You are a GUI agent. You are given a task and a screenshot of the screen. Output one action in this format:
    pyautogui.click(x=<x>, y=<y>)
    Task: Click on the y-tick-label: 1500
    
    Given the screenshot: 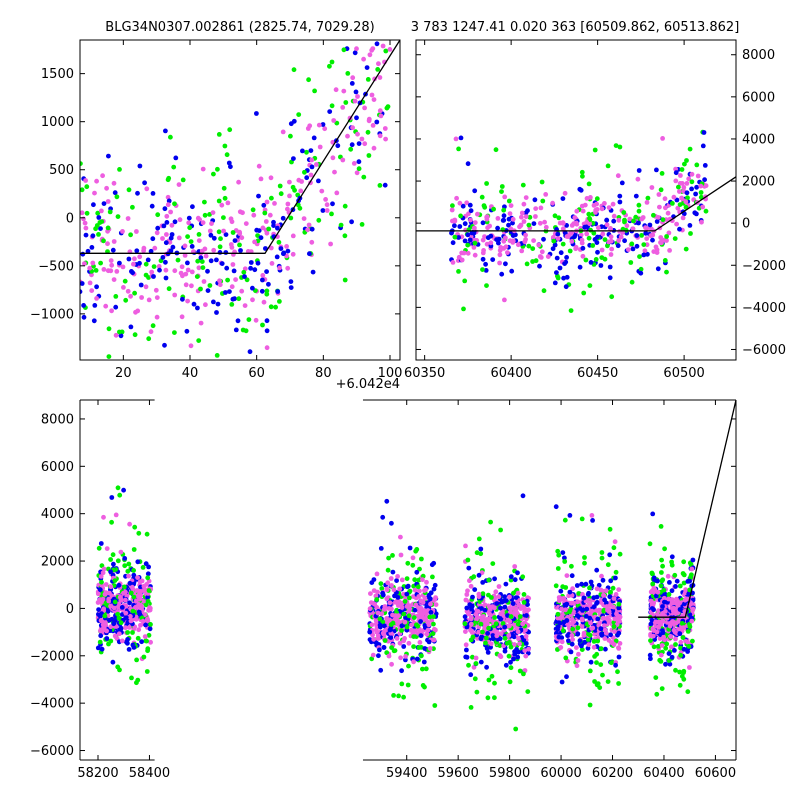 What is the action you would take?
    pyautogui.click(x=57, y=74)
    